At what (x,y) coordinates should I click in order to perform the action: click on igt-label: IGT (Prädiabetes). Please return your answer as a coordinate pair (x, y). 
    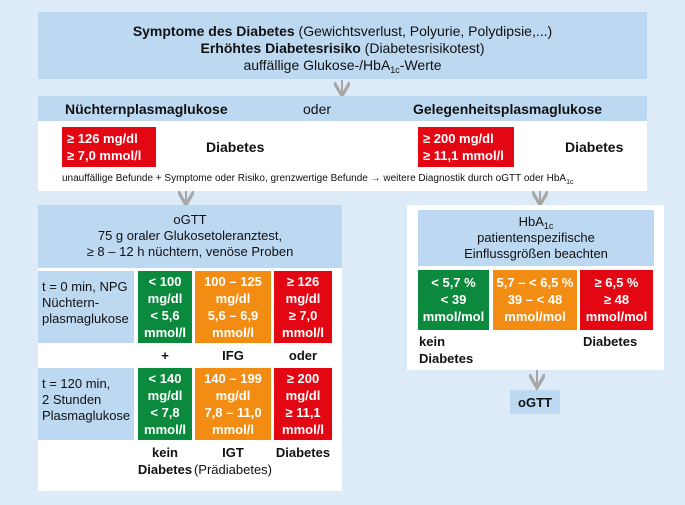
    Looking at the image, I should click on (233, 461).